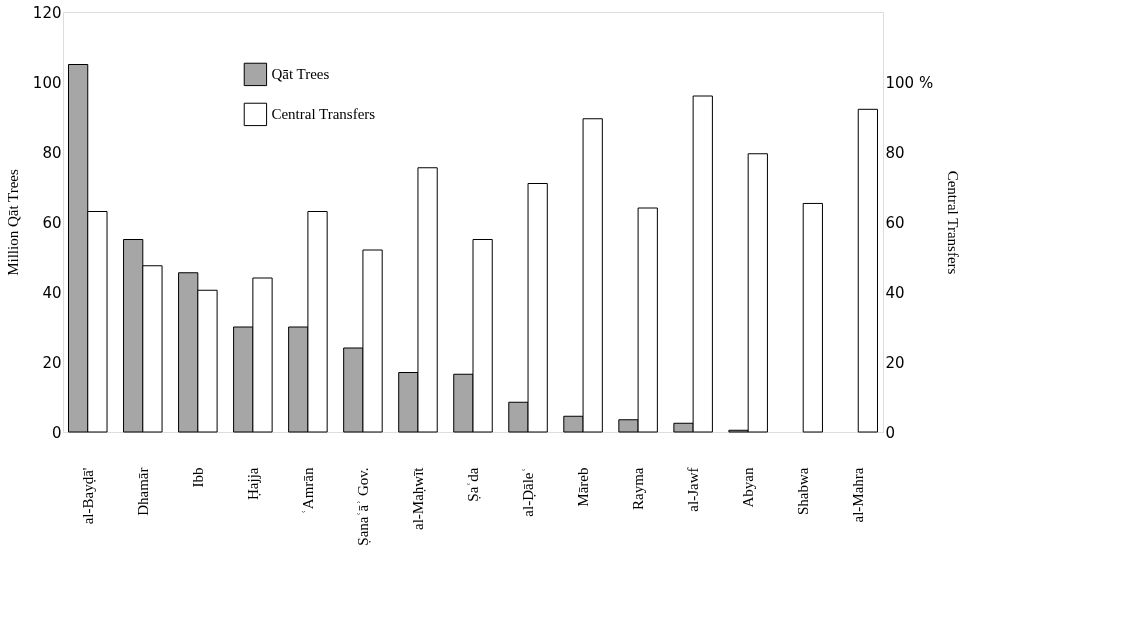  I want to click on x-tick-label: Shabwa, so click(803, 491).